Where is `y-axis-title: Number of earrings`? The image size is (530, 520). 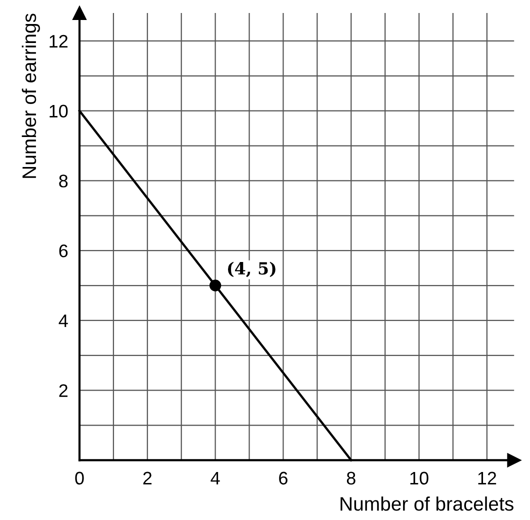 y-axis-title: Number of earrings is located at coordinates (31, 96).